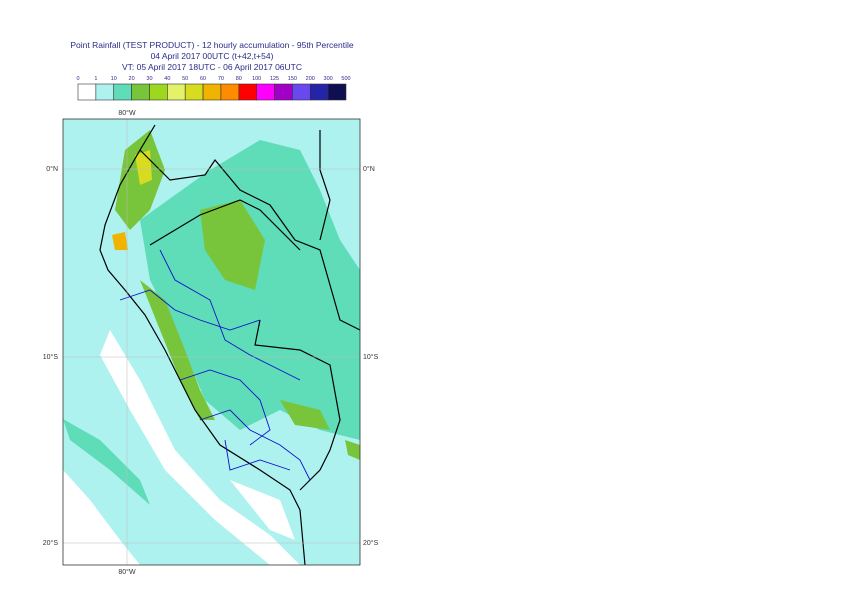 Image resolution: width=842 pixels, height=601 pixels. I want to click on legend-label: 50, so click(185, 79).